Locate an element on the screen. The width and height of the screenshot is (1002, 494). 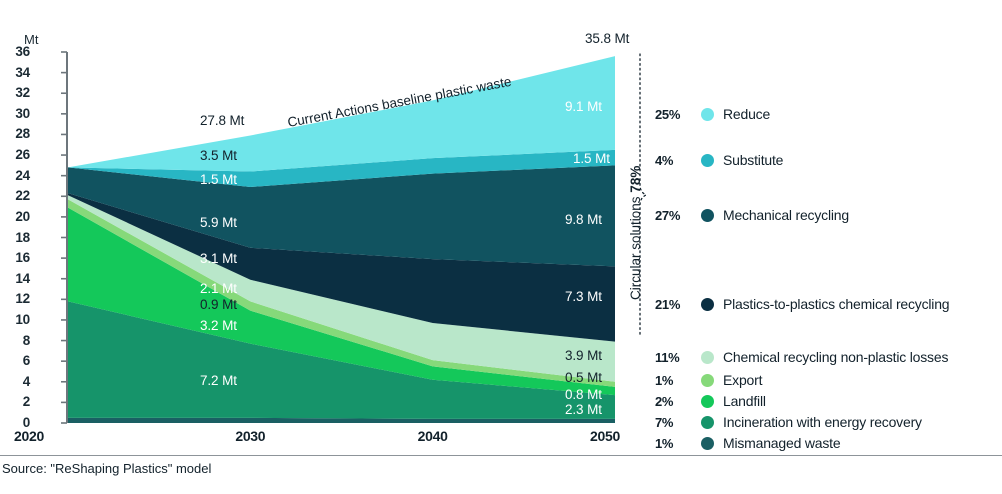
value-label: 0.8 Mt is located at coordinates (583, 394).